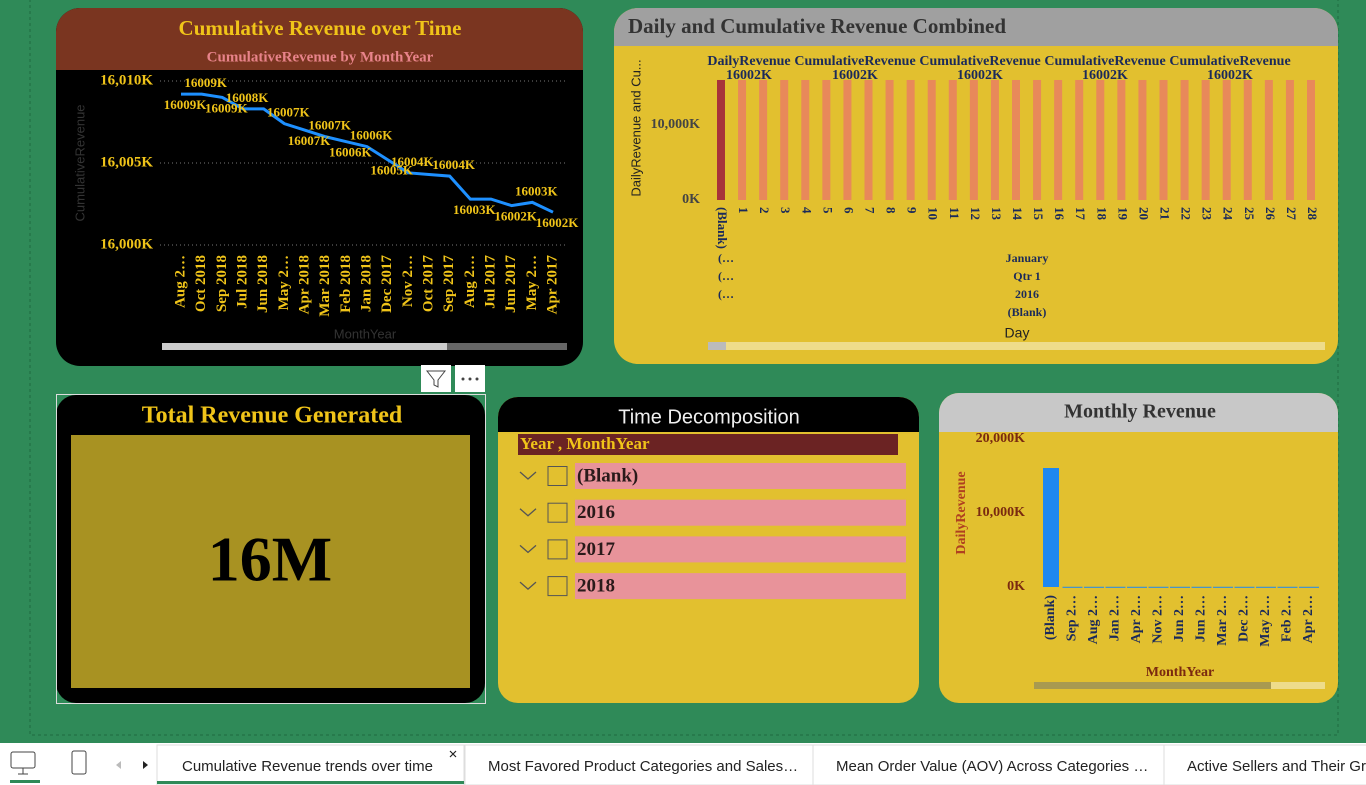  I want to click on x-tick-label: 12, so click(975, 213).